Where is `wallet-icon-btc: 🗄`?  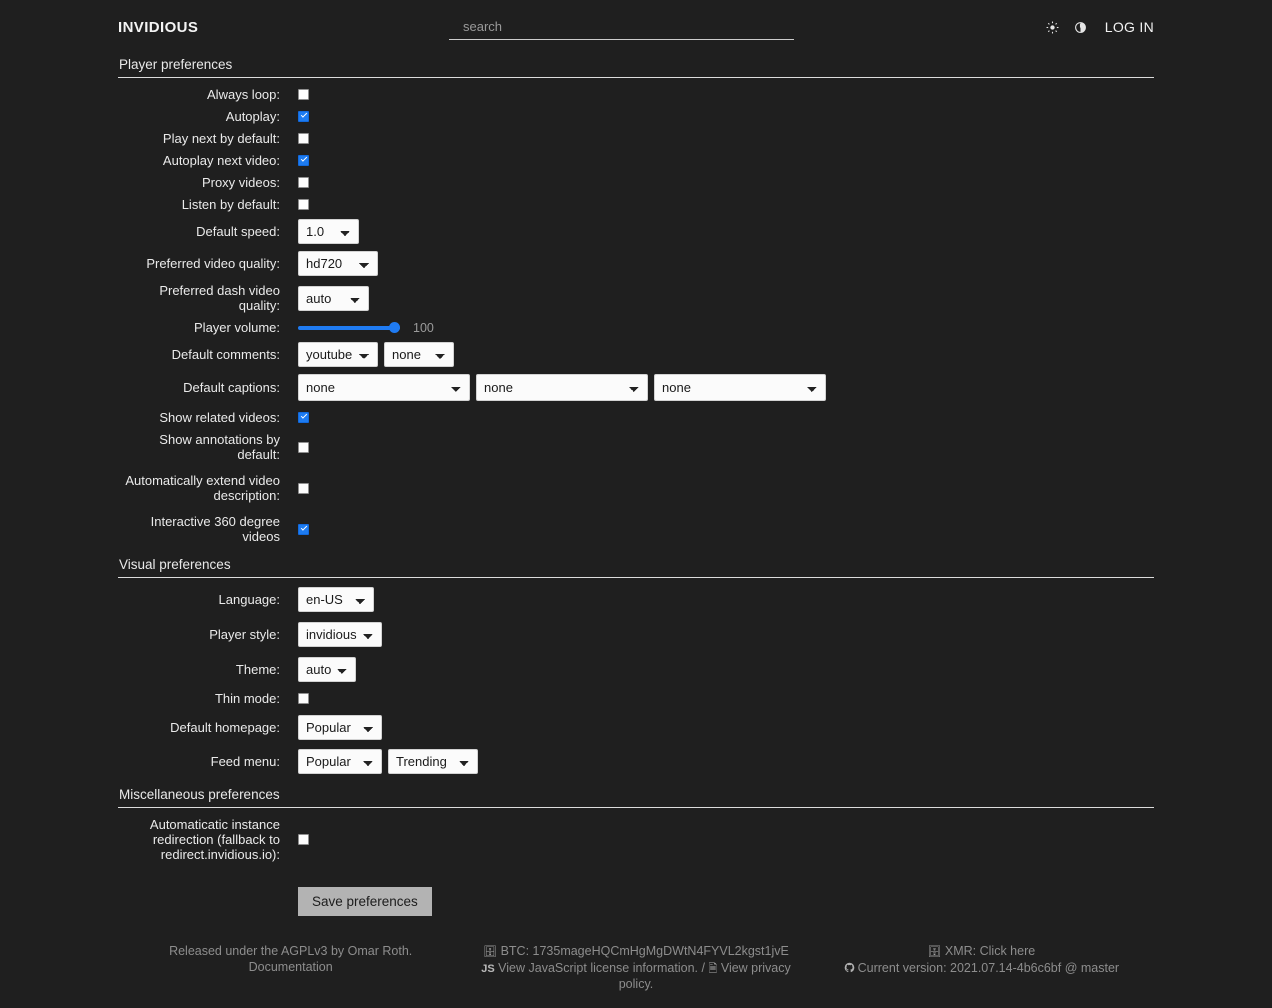 wallet-icon-btc: 🗄 is located at coordinates (490, 952).